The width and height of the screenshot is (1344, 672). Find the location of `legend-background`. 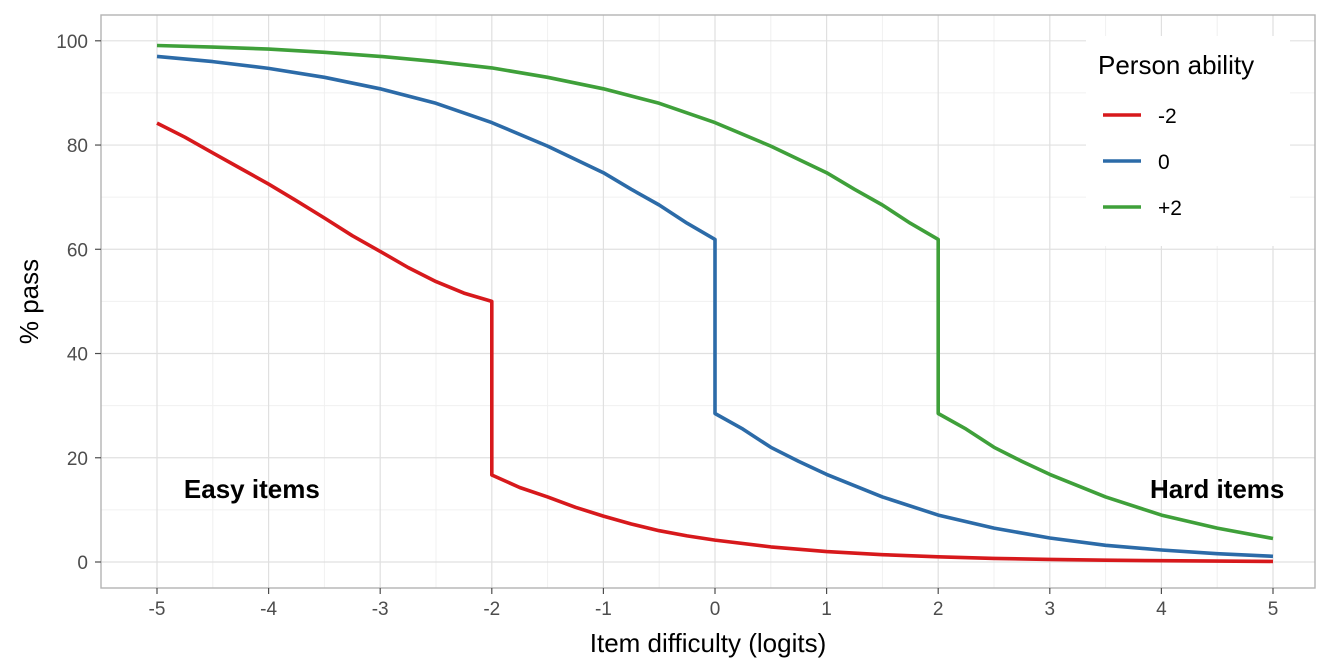

legend-background is located at coordinates (1188, 141).